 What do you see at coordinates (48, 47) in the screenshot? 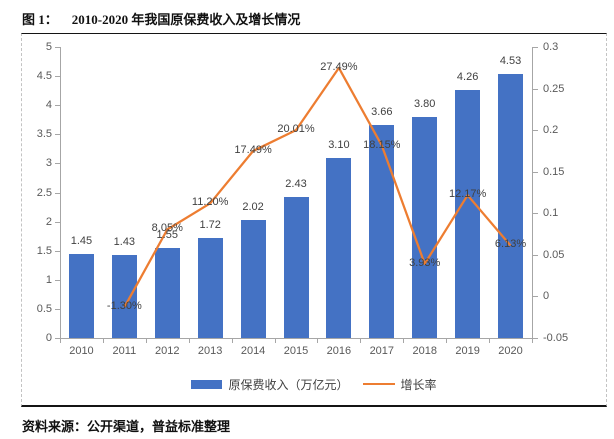
I see `y-axis-left-tick-label: 5` at bounding box center [48, 47].